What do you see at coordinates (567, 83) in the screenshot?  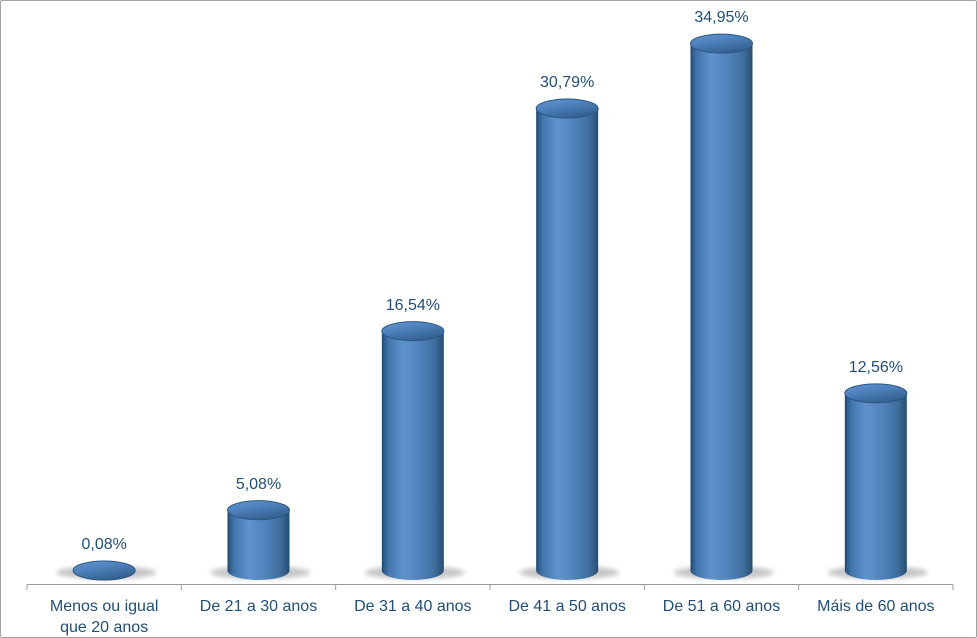 I see `value-label: 30,79%` at bounding box center [567, 83].